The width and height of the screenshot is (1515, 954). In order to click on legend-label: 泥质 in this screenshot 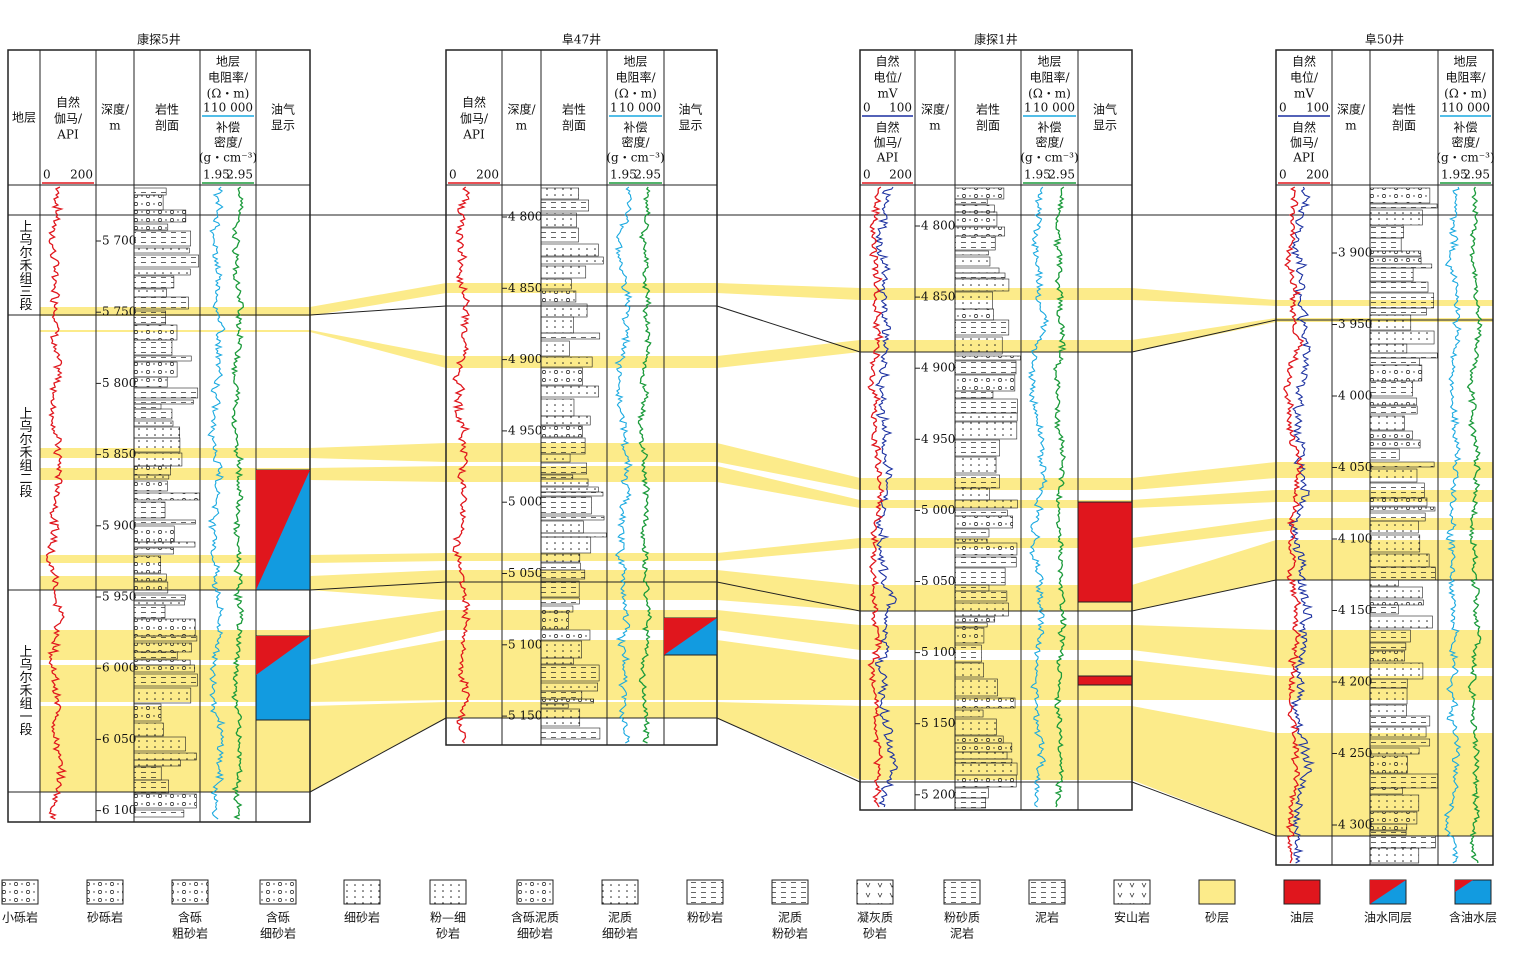, I will do `click(790, 918)`.